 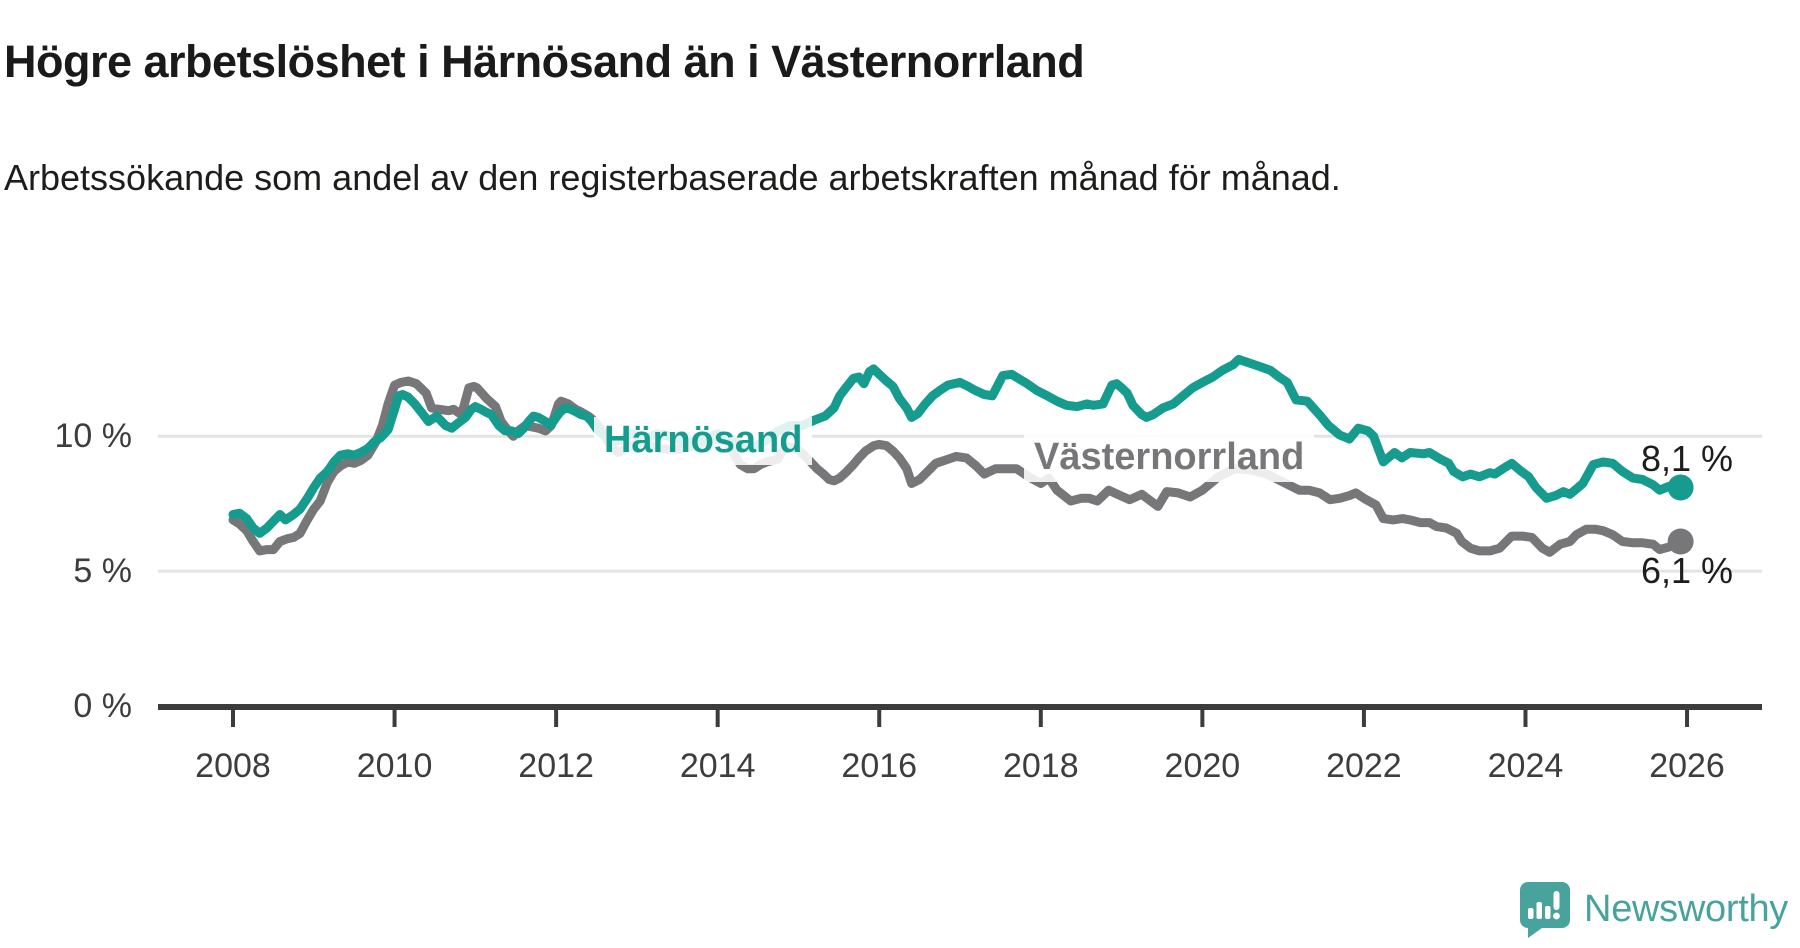 I want to click on x-tick-label: 2008, so click(x=233, y=766).